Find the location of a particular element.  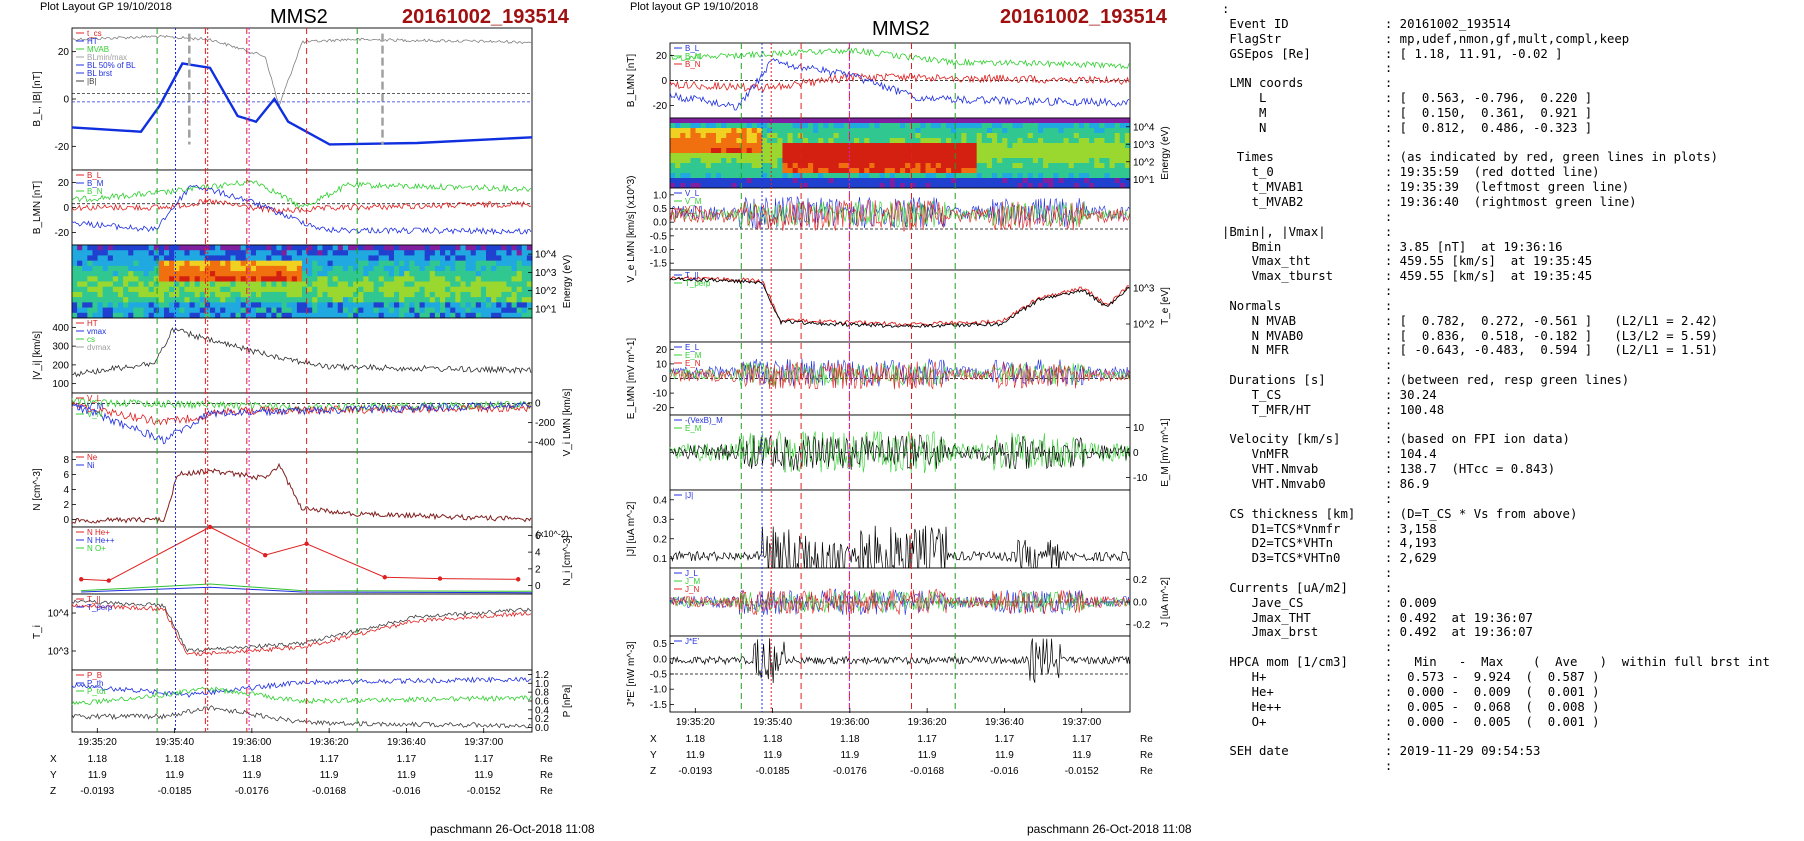

EL-line is located at coordinates (899, 372).